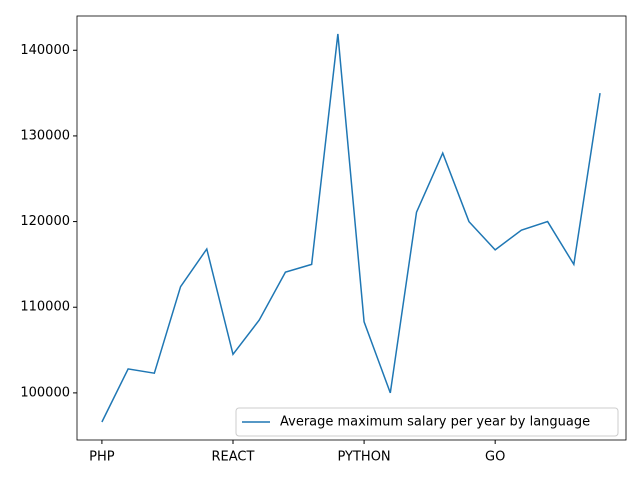  What do you see at coordinates (102, 457) in the screenshot?
I see `x-tick-label: PHP` at bounding box center [102, 457].